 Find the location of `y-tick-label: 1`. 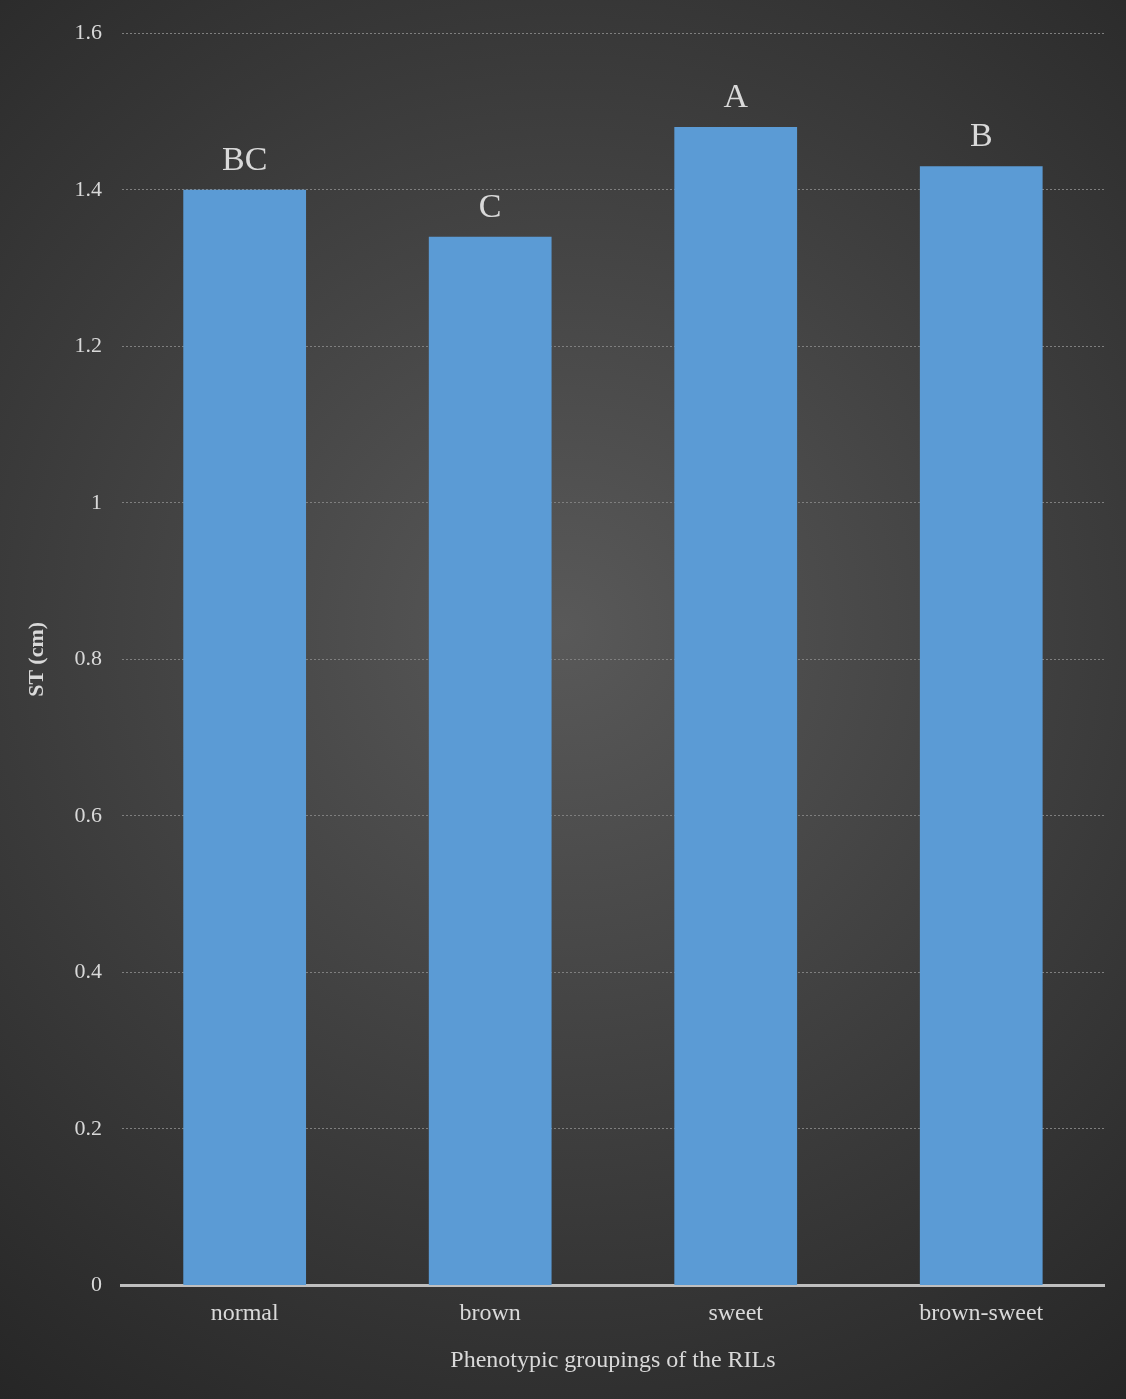

y-tick-label: 1 is located at coordinates (96, 501).